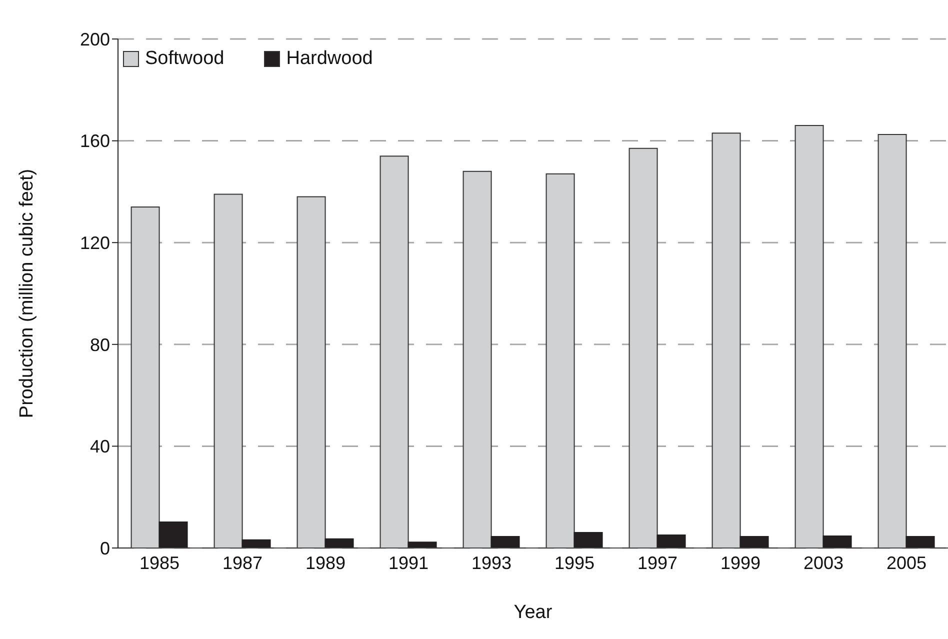 This screenshot has width=948, height=639. What do you see at coordinates (408, 562) in the screenshot?
I see `x-tick-label: 1991` at bounding box center [408, 562].